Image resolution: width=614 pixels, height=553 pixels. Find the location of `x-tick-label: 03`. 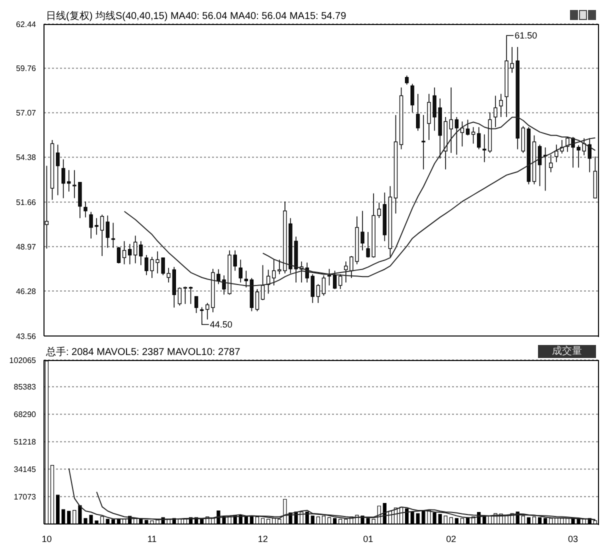

x-tick-label: 03 is located at coordinates (573, 539).